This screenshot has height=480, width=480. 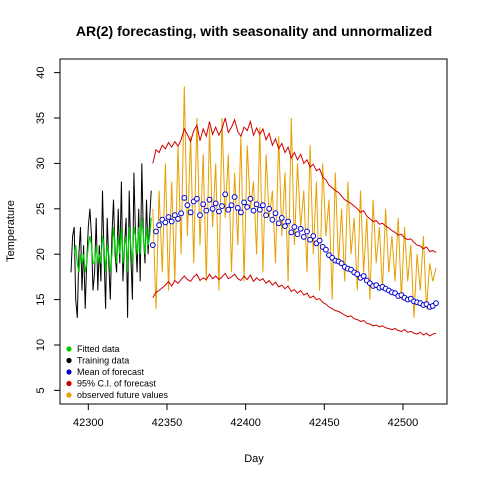 What do you see at coordinates (111, 372) in the screenshot?
I see `legend-label: Mean of forecast` at bounding box center [111, 372].